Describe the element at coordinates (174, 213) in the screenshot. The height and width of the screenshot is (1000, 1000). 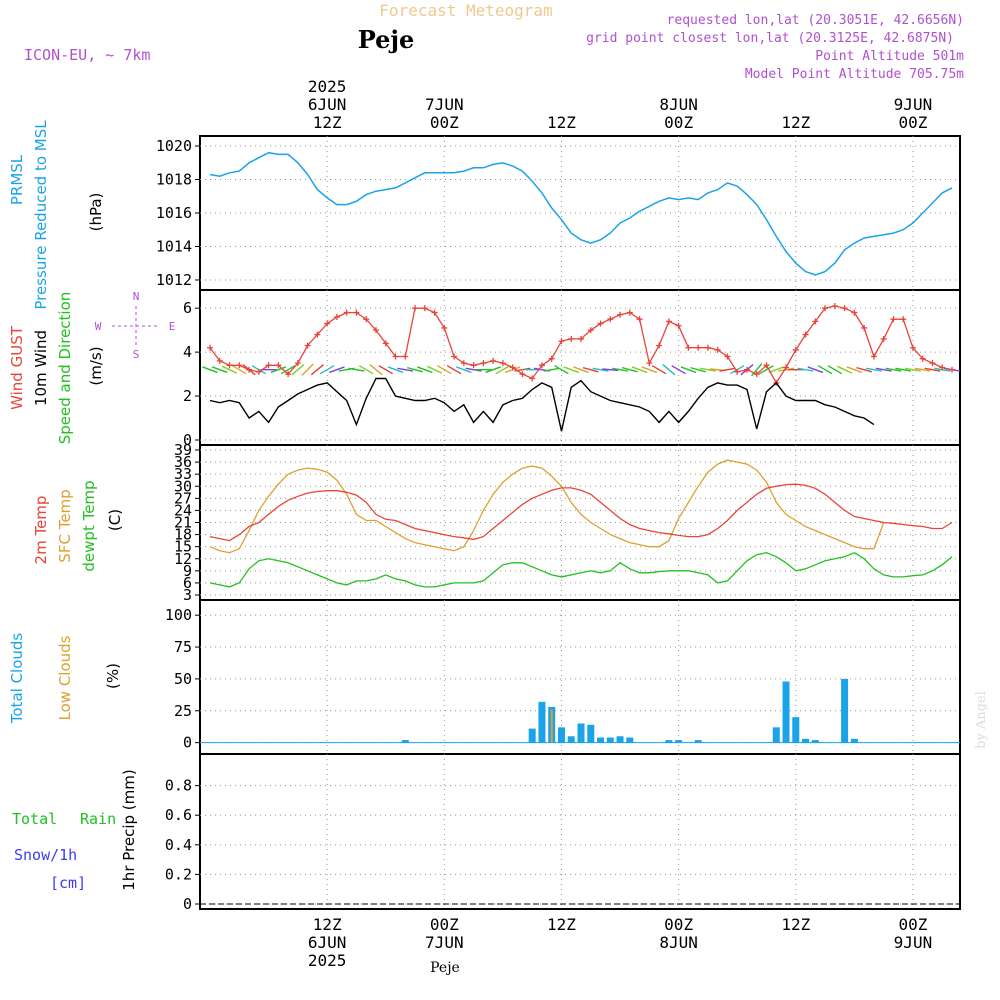
I see `y-tick-label-pressure: 1016` at that location.